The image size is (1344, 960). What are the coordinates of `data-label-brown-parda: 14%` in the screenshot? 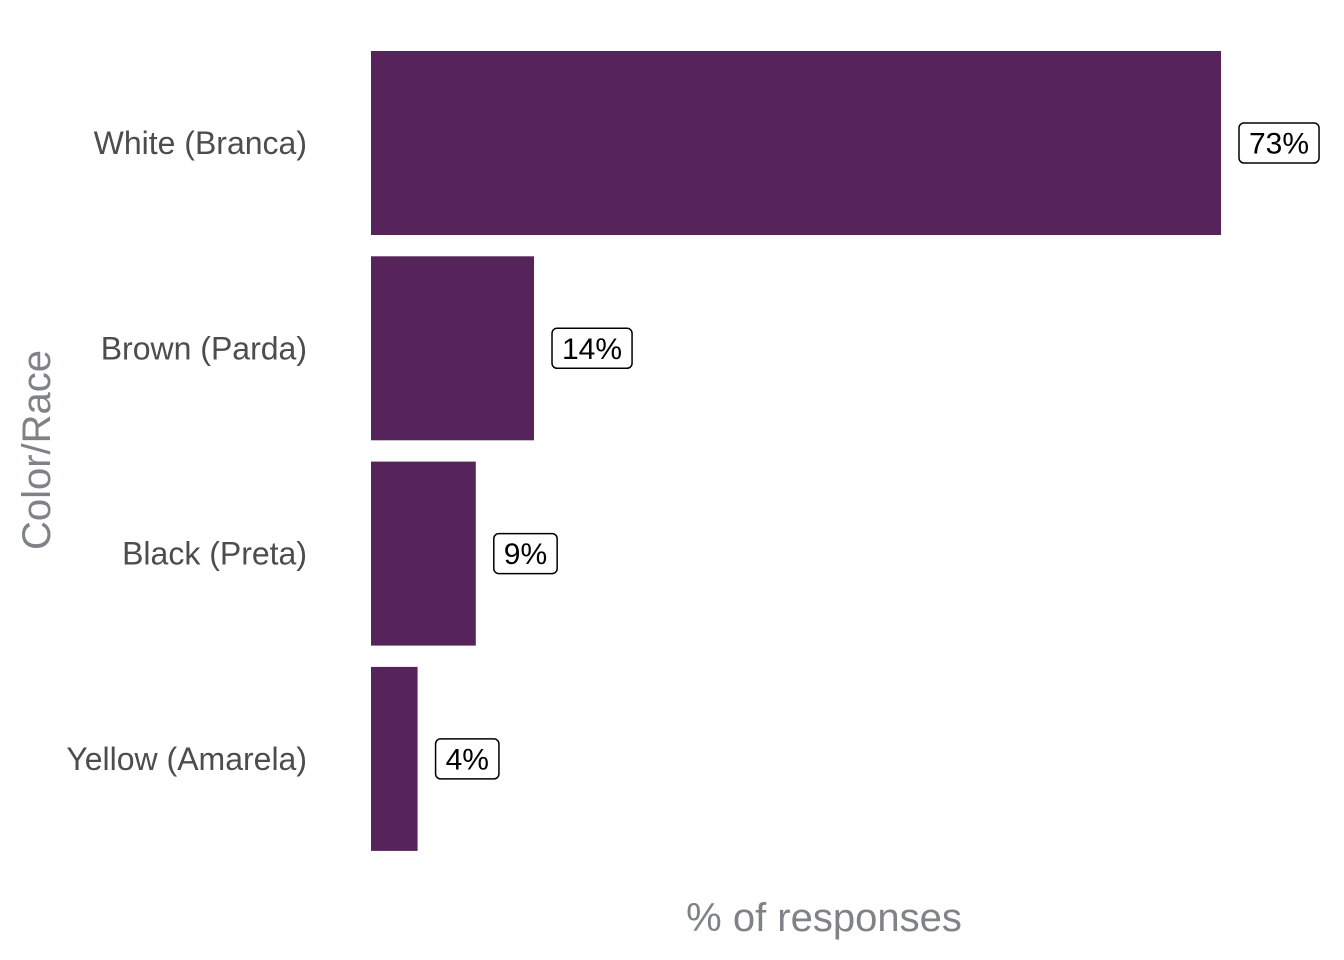 It's located at (592, 348).